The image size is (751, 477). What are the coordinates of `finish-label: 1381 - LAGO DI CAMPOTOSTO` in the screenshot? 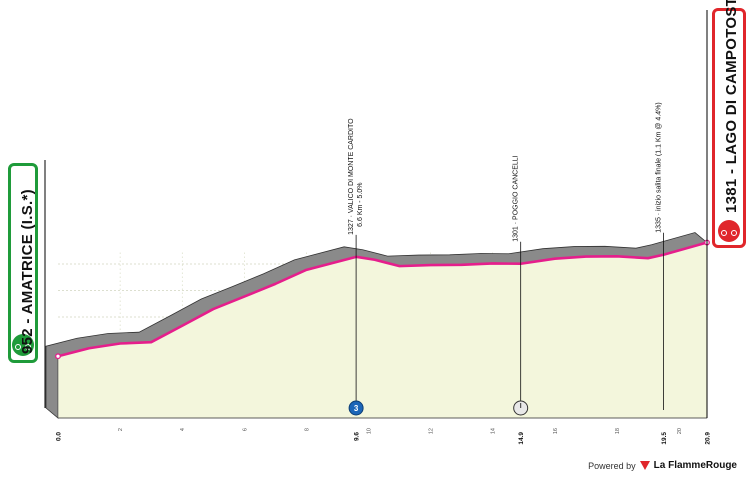 It's located at (731, 106).